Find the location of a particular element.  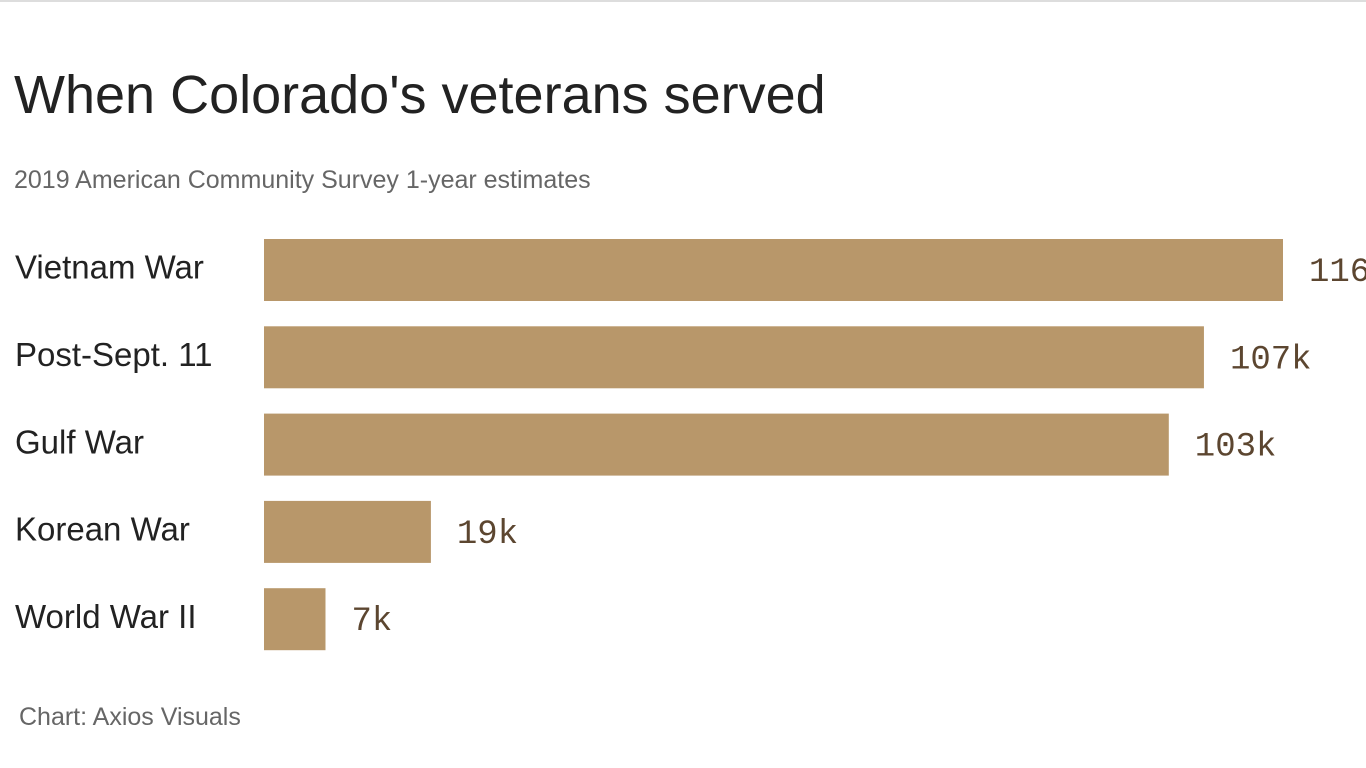

value-label: 7k is located at coordinates (371, 622).